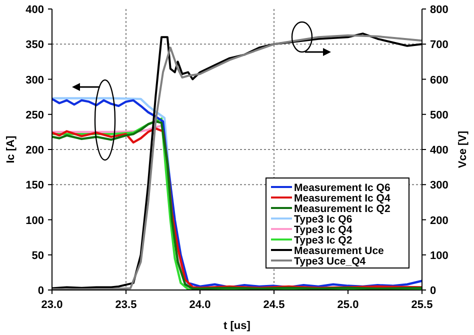 The image size is (474, 335). What do you see at coordinates (433, 291) in the screenshot?
I see `y2-tick-label: 0` at bounding box center [433, 291].